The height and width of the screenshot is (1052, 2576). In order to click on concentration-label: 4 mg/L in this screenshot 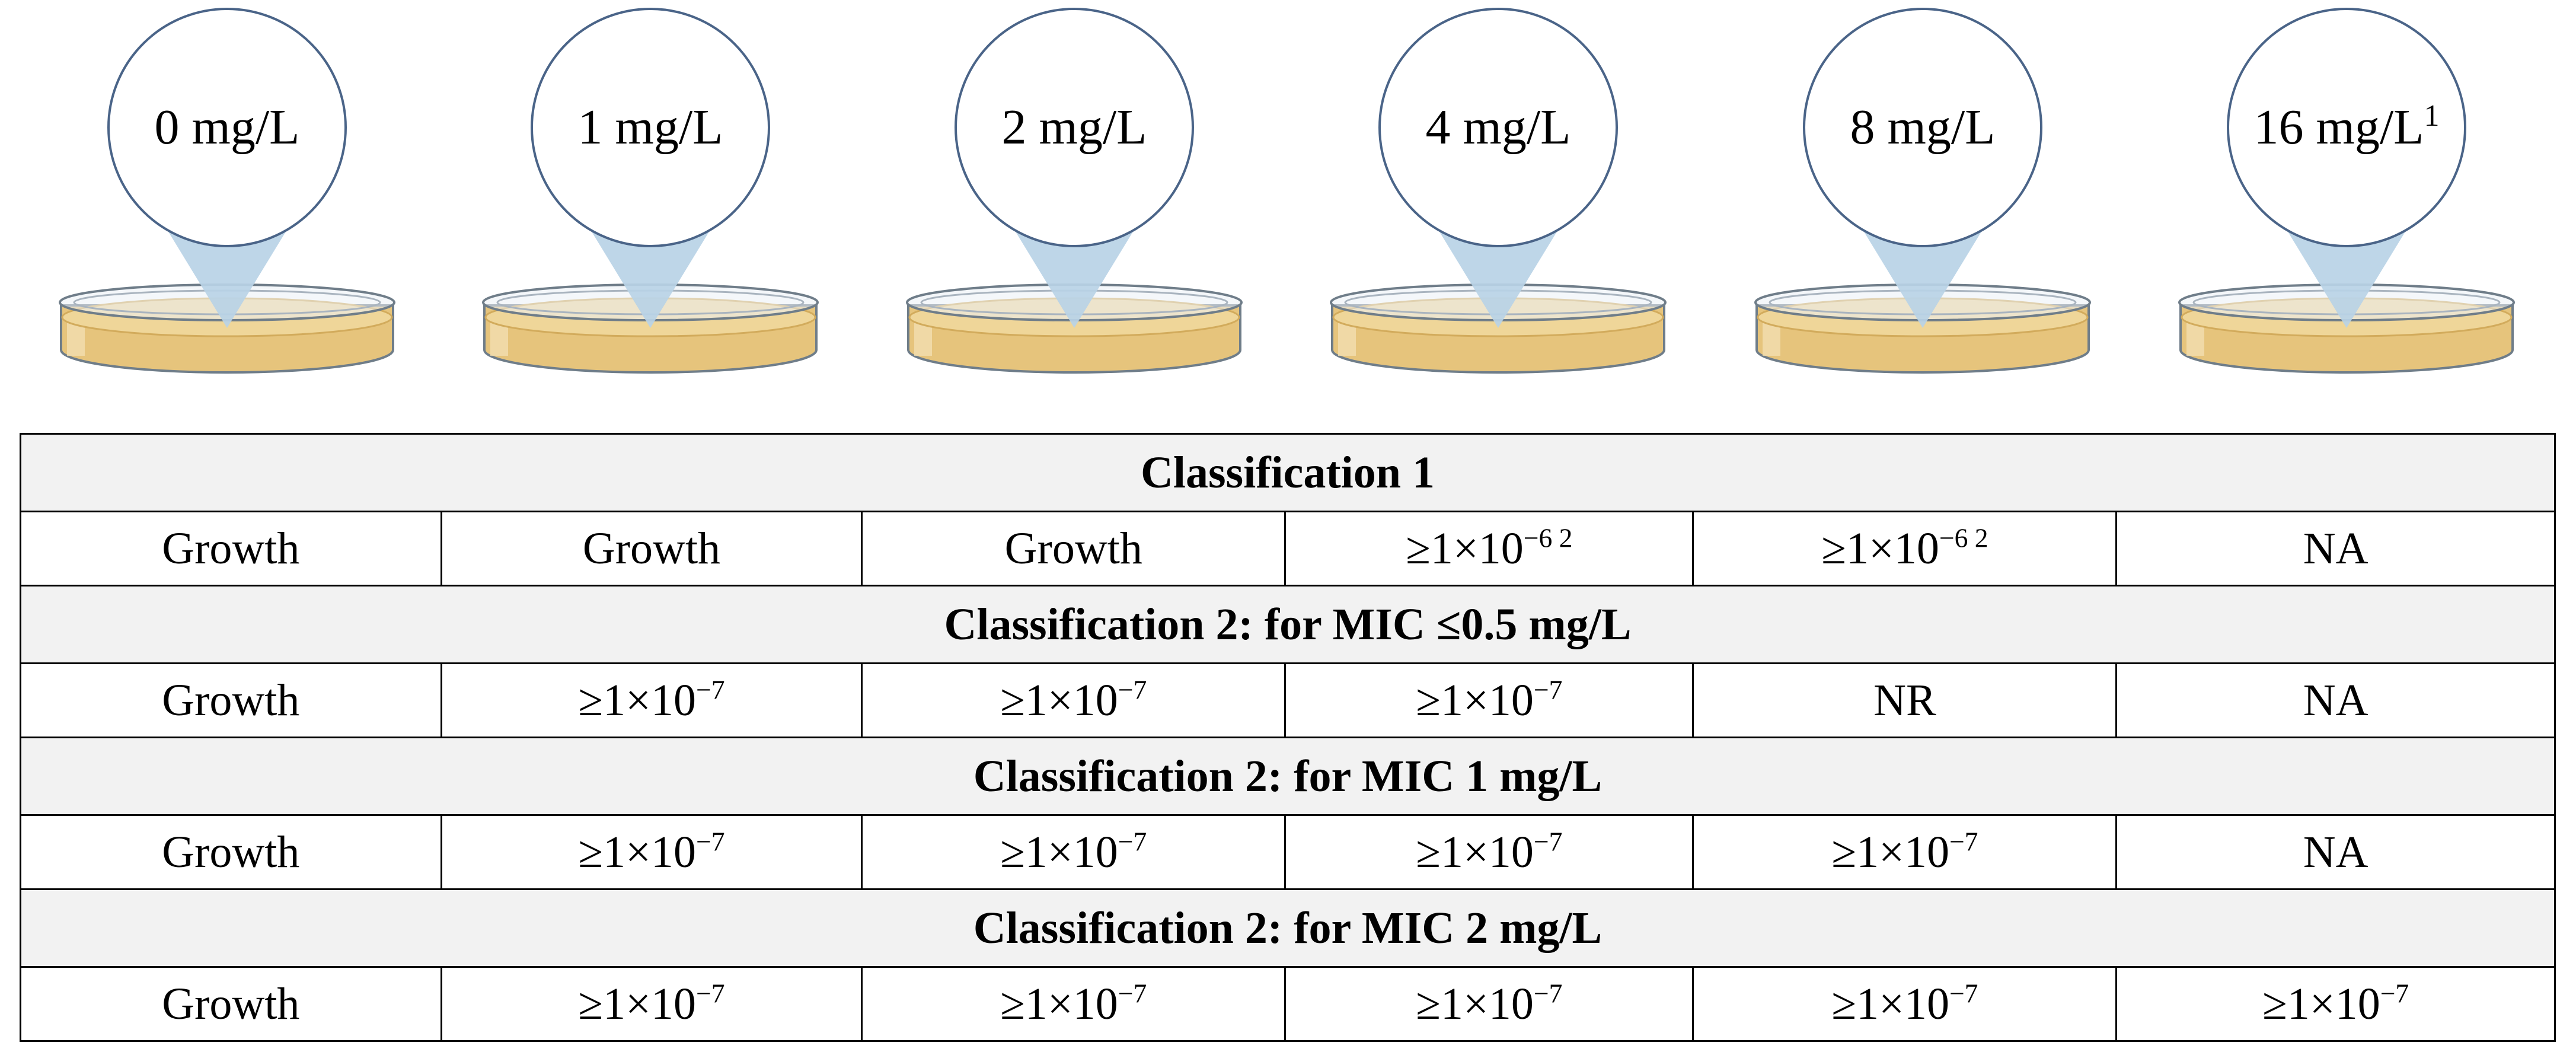, I will do `click(1498, 127)`.